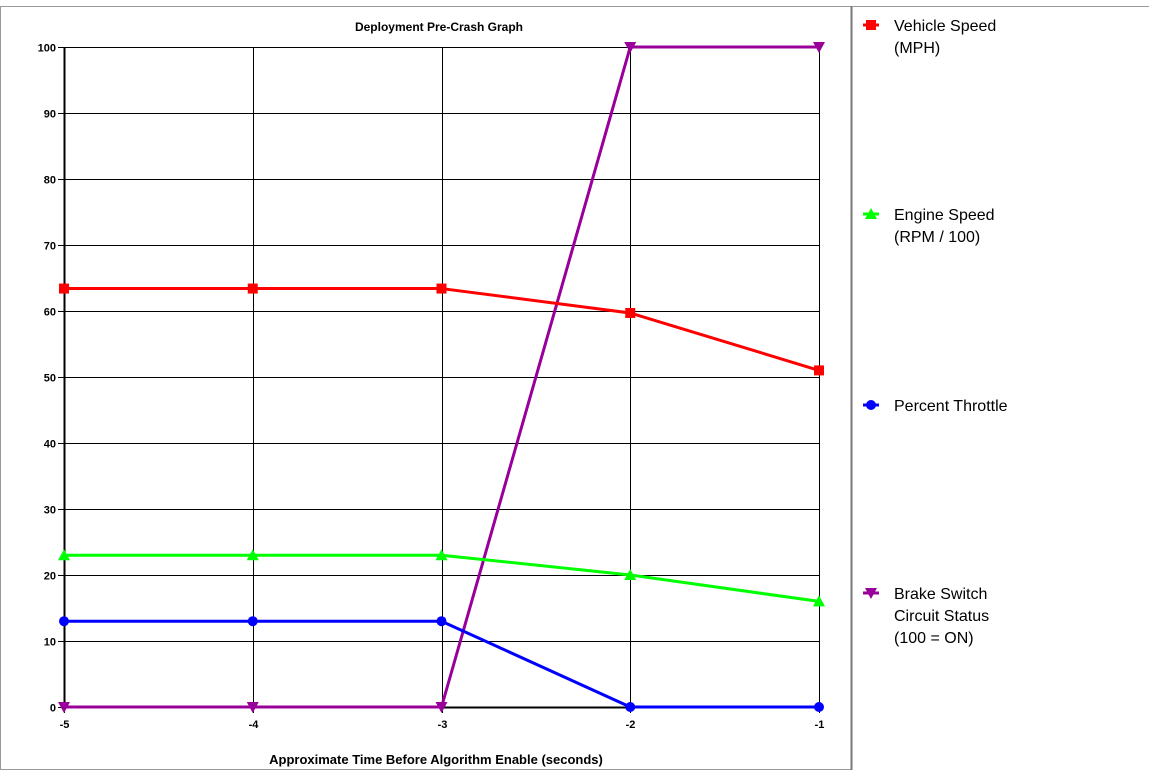 The image size is (1149, 770). What do you see at coordinates (951, 406) in the screenshot?
I see `legend-label: Percent Throttle` at bounding box center [951, 406].